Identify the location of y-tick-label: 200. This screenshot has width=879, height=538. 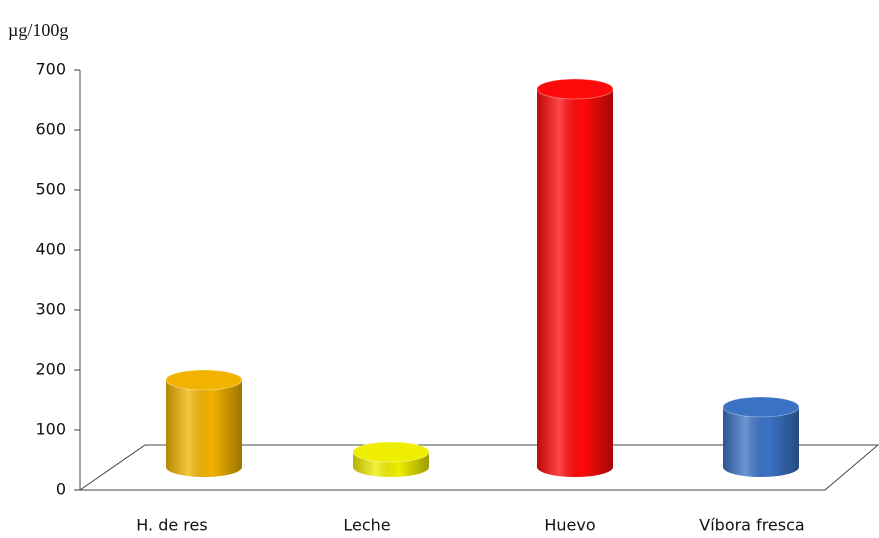
(50, 369).